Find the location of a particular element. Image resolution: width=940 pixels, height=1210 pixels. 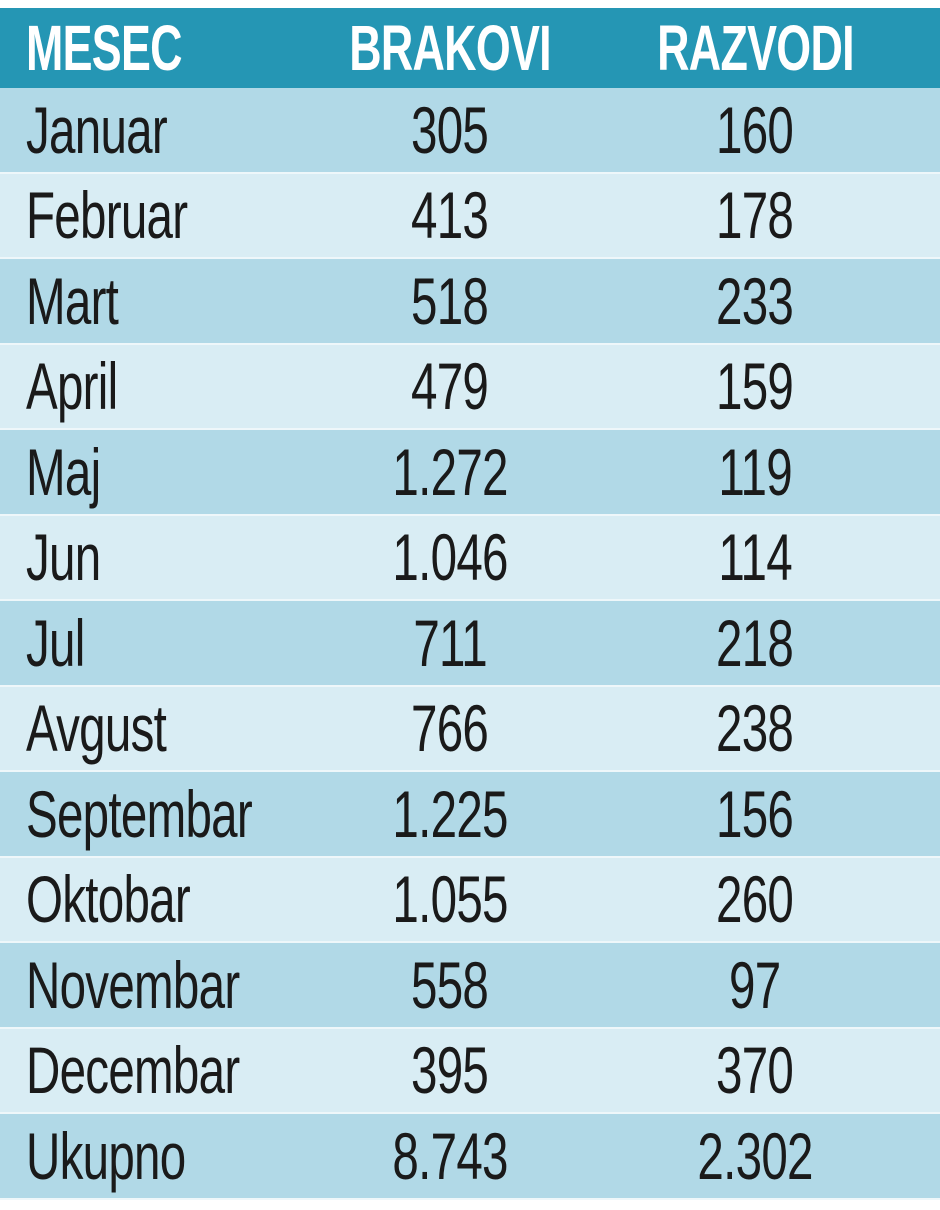

cell-marriages: 1.225 is located at coordinates (450, 813).